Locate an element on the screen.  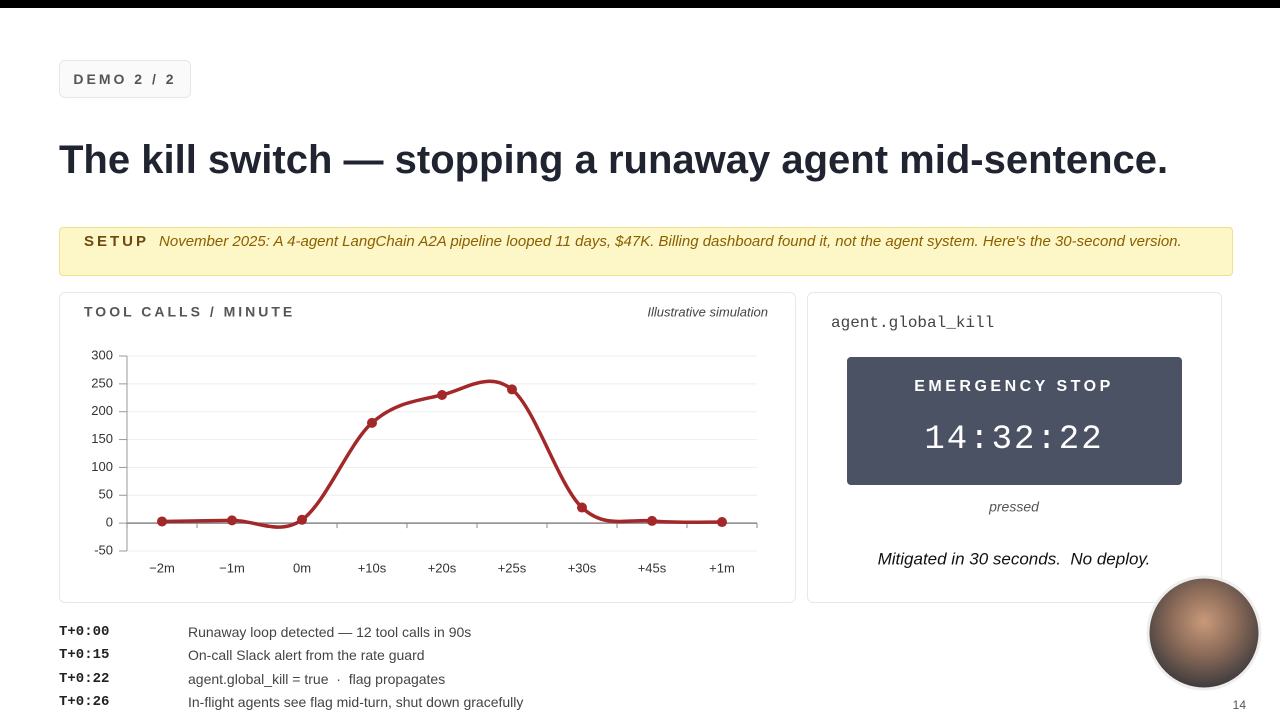
x-tick-label: +20s is located at coordinates (442, 567).